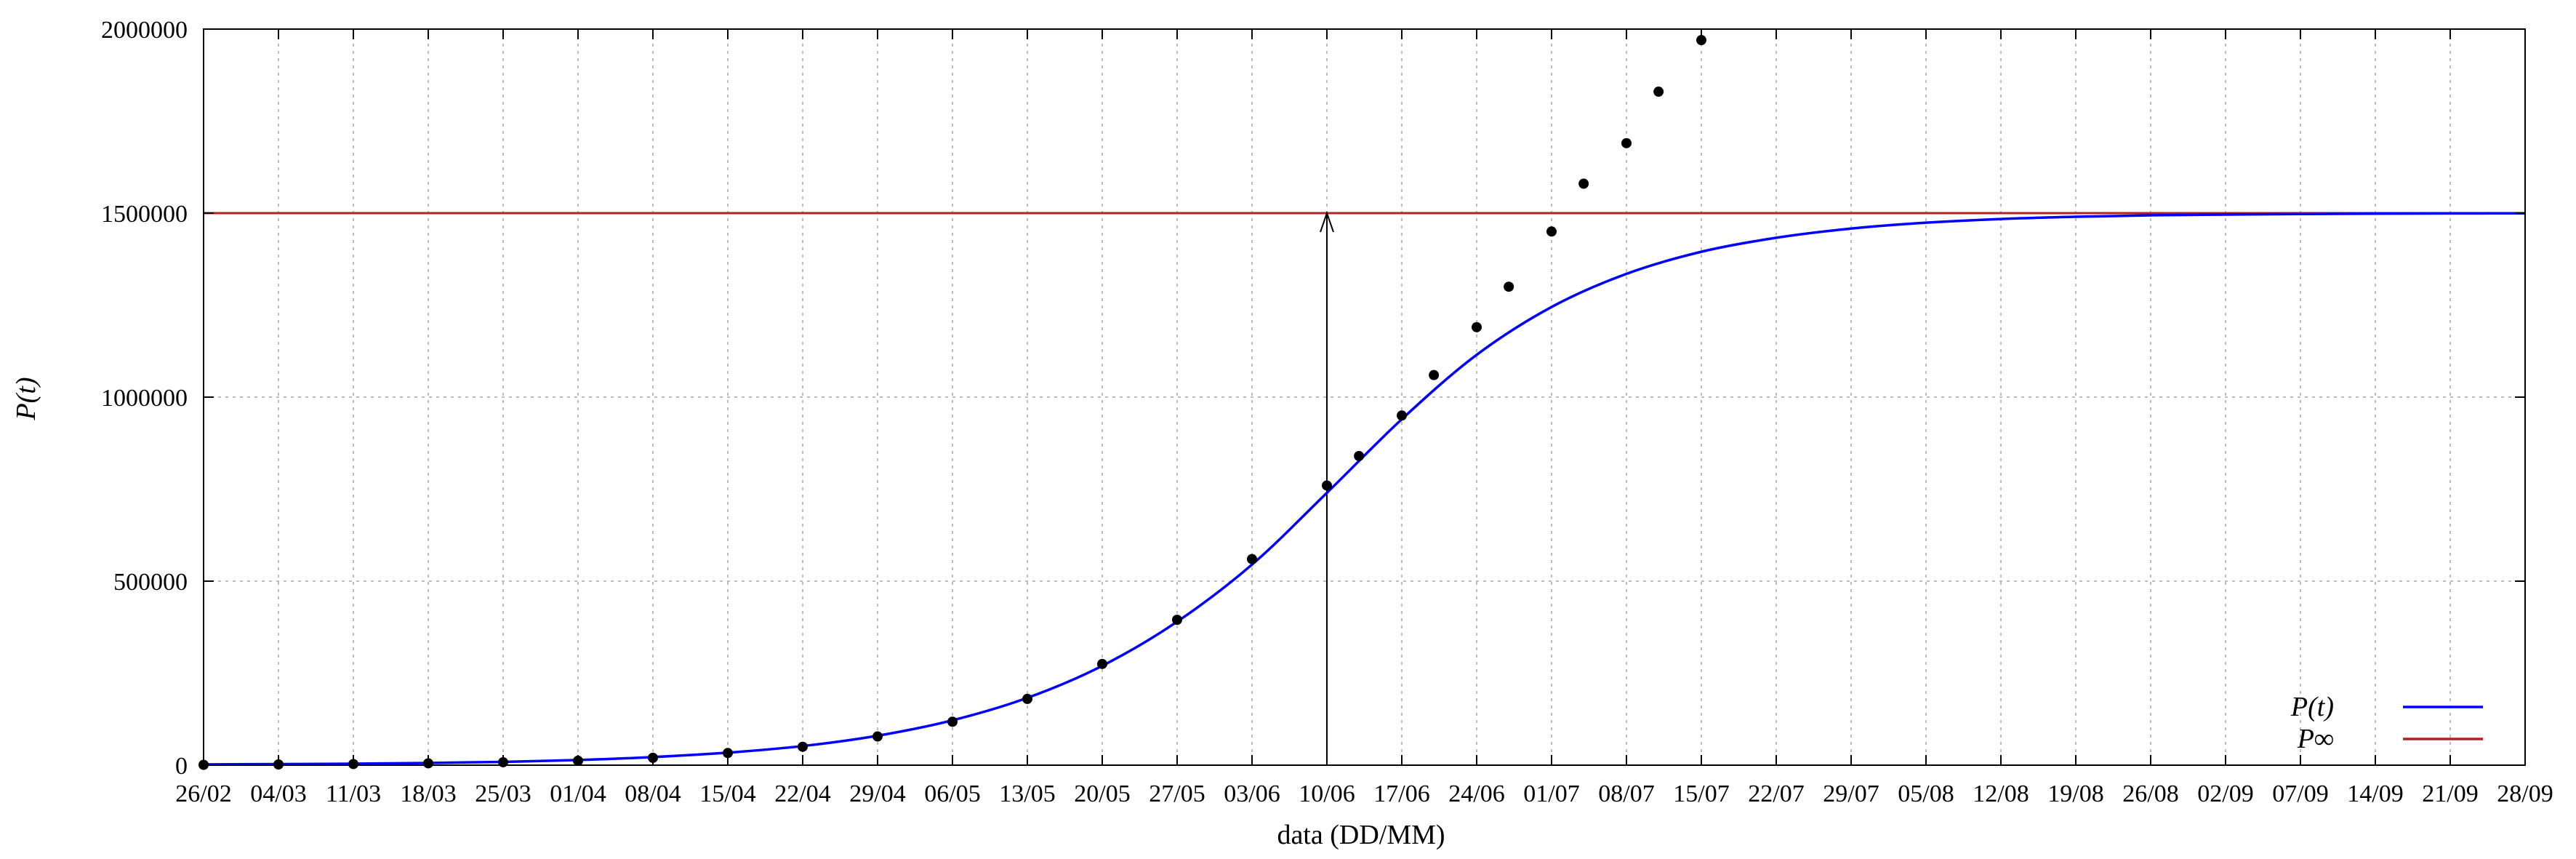 Image resolution: width=2576 pixels, height=859 pixels. Describe the element at coordinates (503, 793) in the screenshot. I see `x-tick-label: 25/03` at that location.